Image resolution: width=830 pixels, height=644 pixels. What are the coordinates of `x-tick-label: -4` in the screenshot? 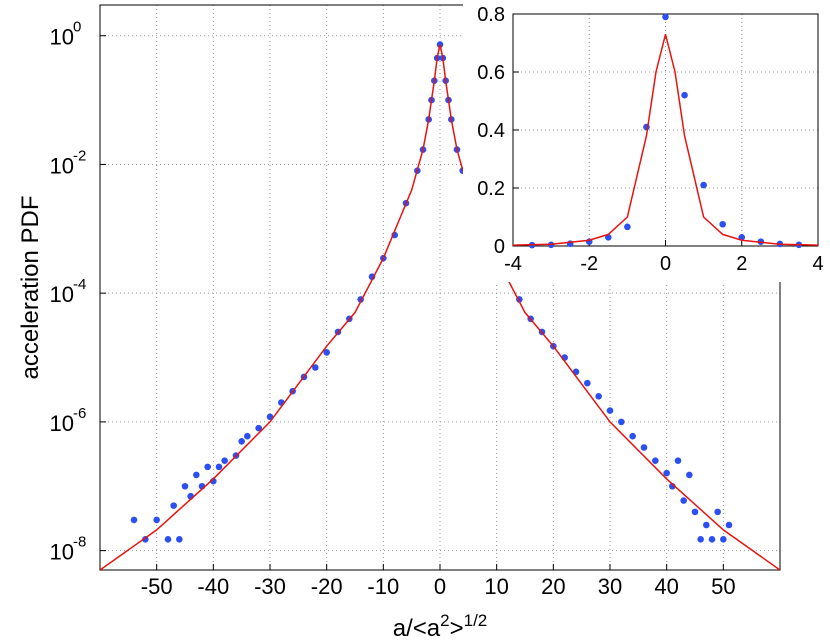 It's located at (513, 264).